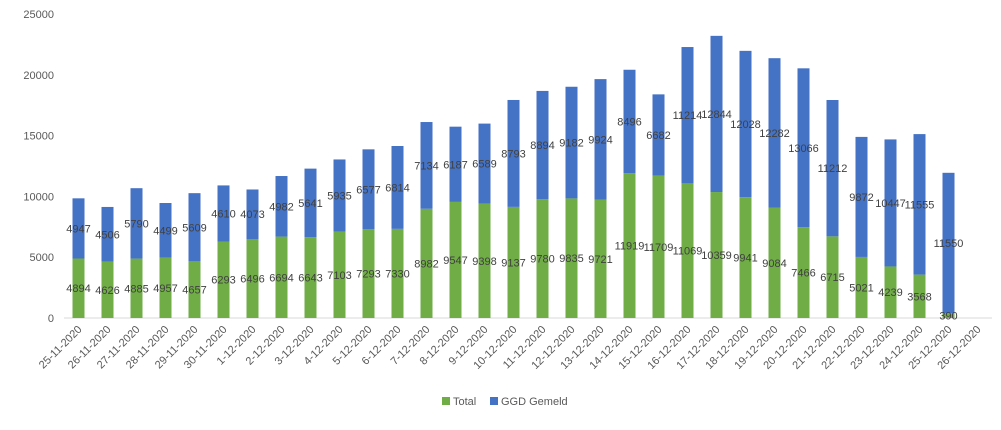  I want to click on y-tick-label: 20000, so click(38, 76).